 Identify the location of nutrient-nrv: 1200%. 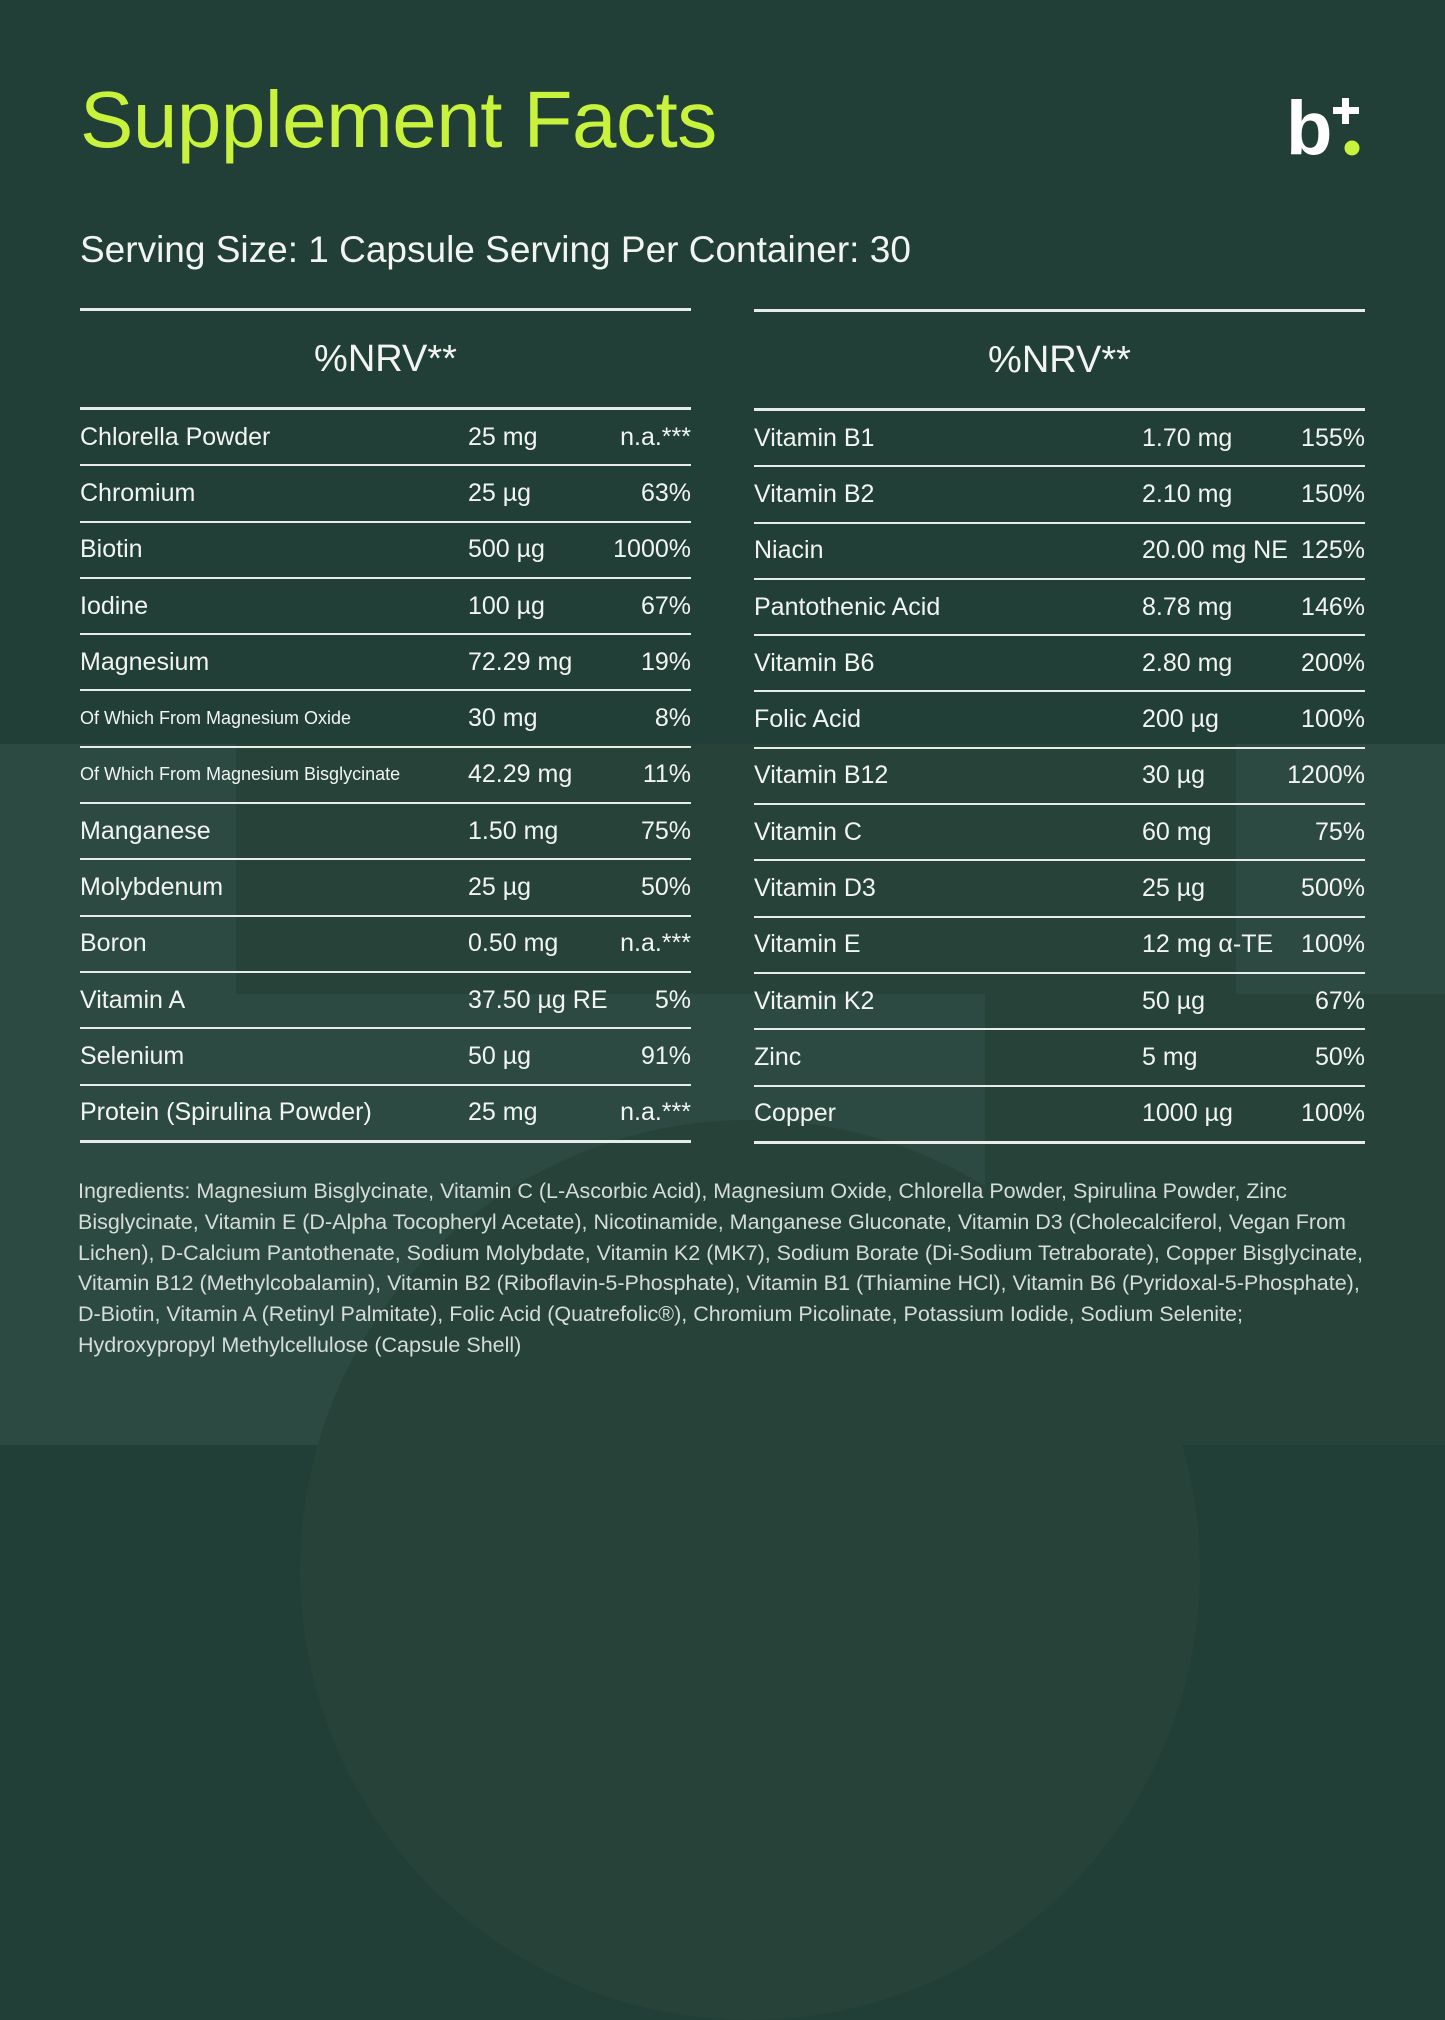
(1326, 775).